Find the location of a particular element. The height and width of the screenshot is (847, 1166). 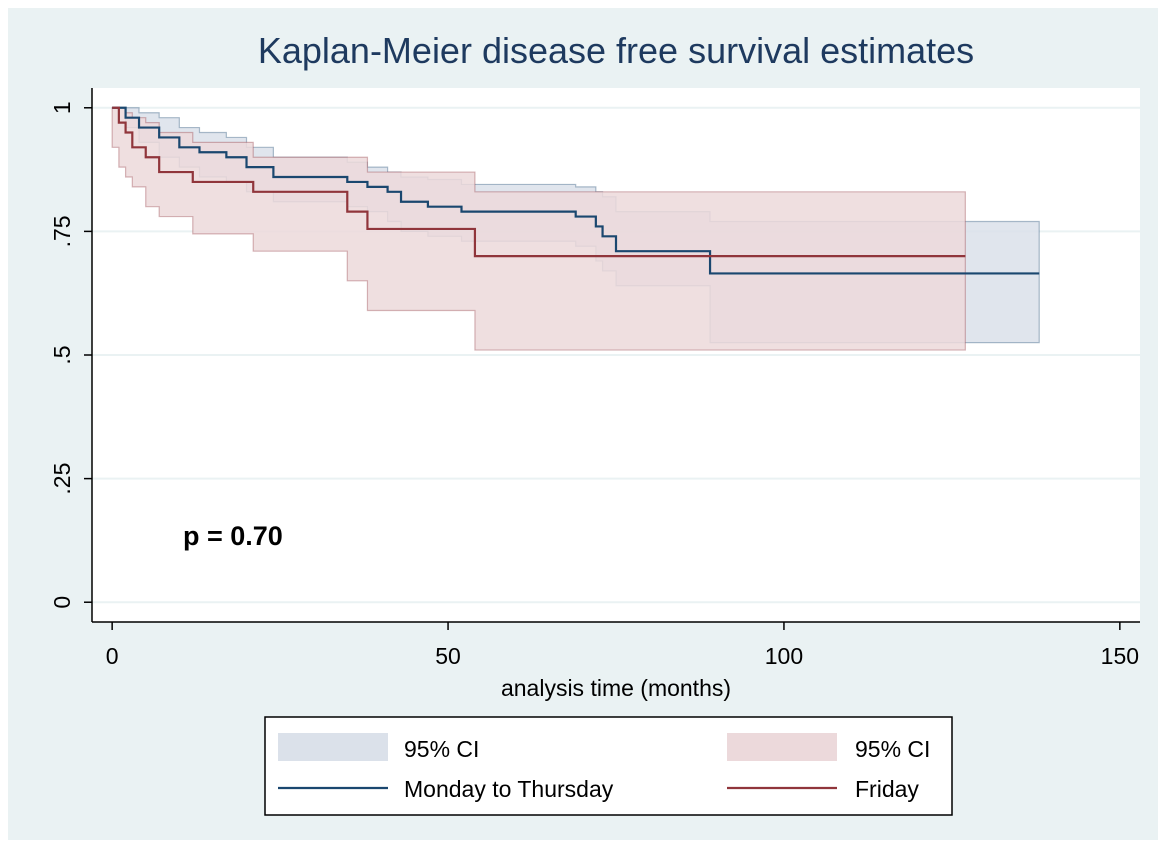

y-tick-label: .25 is located at coordinates (62, 479).